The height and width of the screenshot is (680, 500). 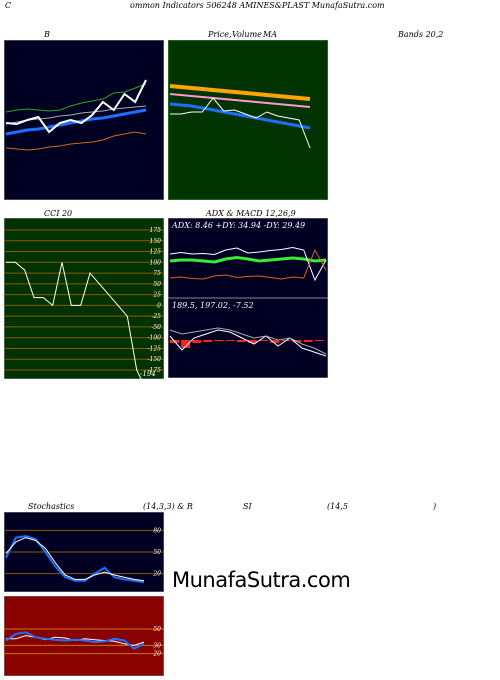 I want to click on header-c: C, so click(x=8, y=5).